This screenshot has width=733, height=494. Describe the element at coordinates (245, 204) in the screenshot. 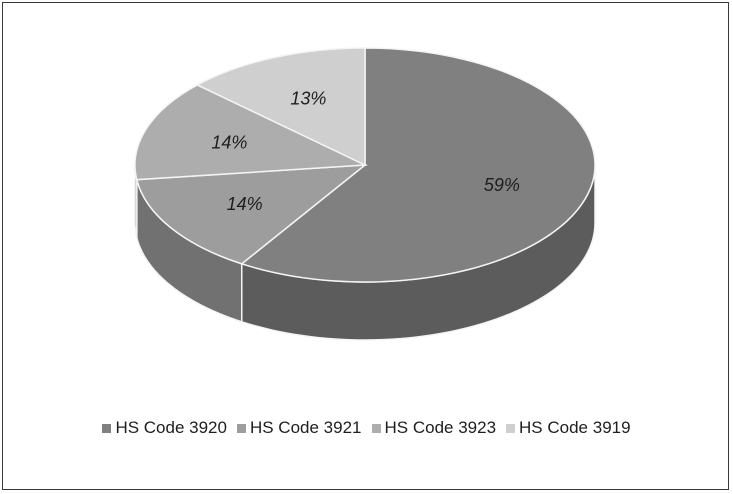

I see `data-label-hs-code-3921: 14%` at that location.